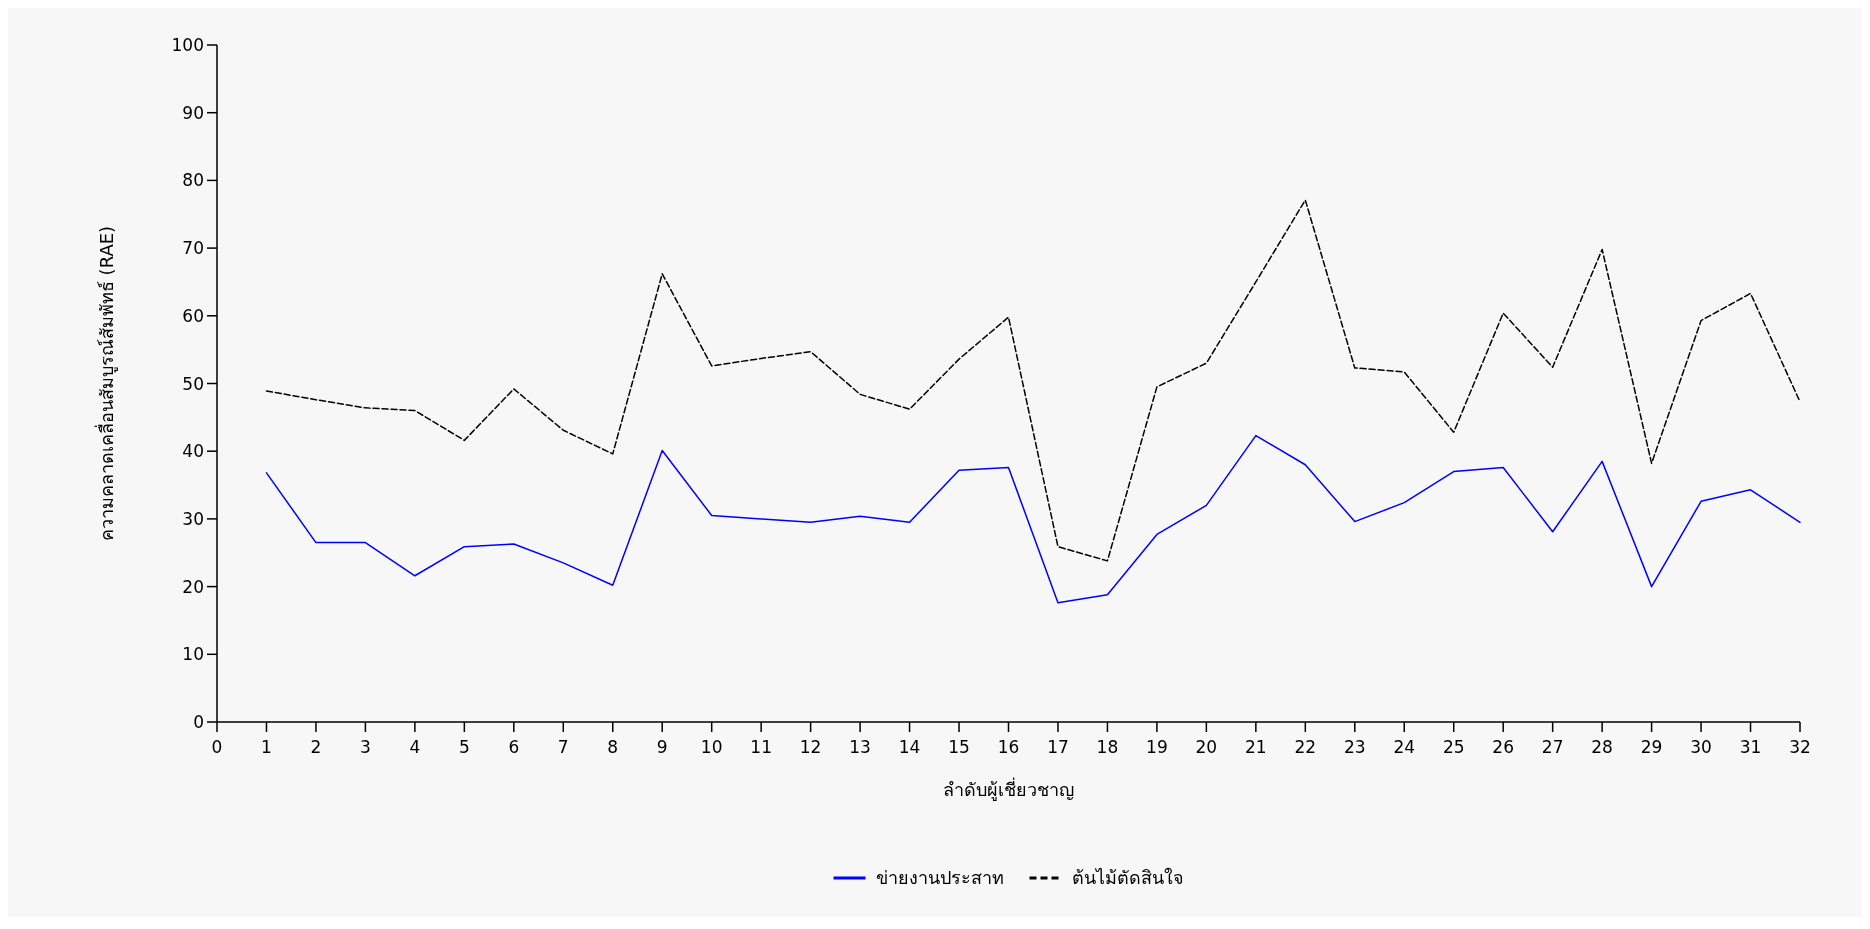 The width and height of the screenshot is (1870, 929). What do you see at coordinates (193, 654) in the screenshot?
I see `y-tick-label: 10` at bounding box center [193, 654].